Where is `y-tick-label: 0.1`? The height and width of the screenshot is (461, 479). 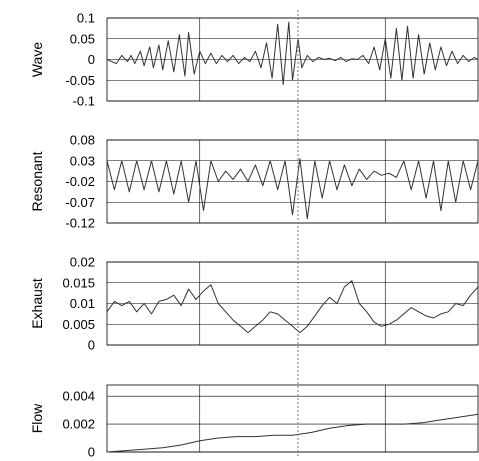
y-tick-label: 0.1 is located at coordinates (86, 18).